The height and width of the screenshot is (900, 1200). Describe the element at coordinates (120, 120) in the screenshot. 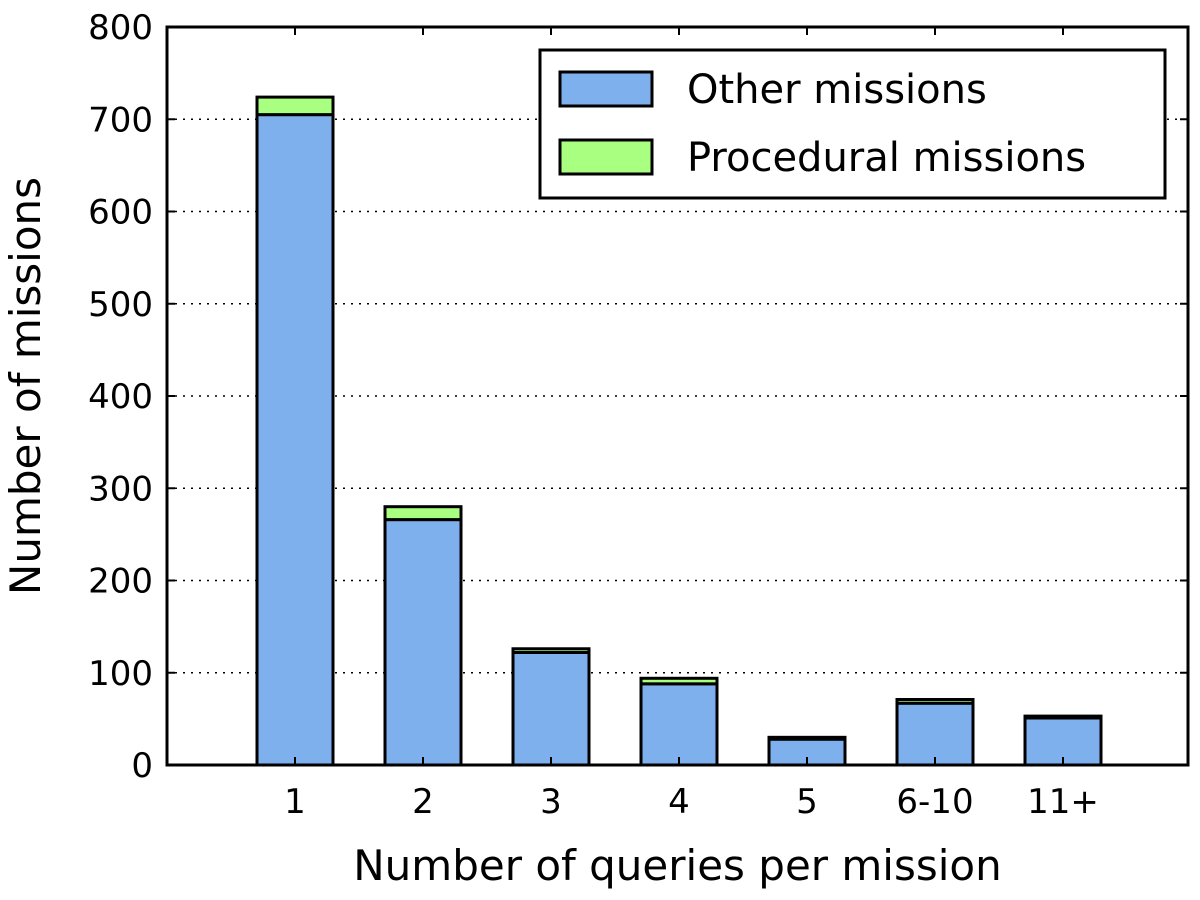

I see `y-tick-label: 700` at that location.